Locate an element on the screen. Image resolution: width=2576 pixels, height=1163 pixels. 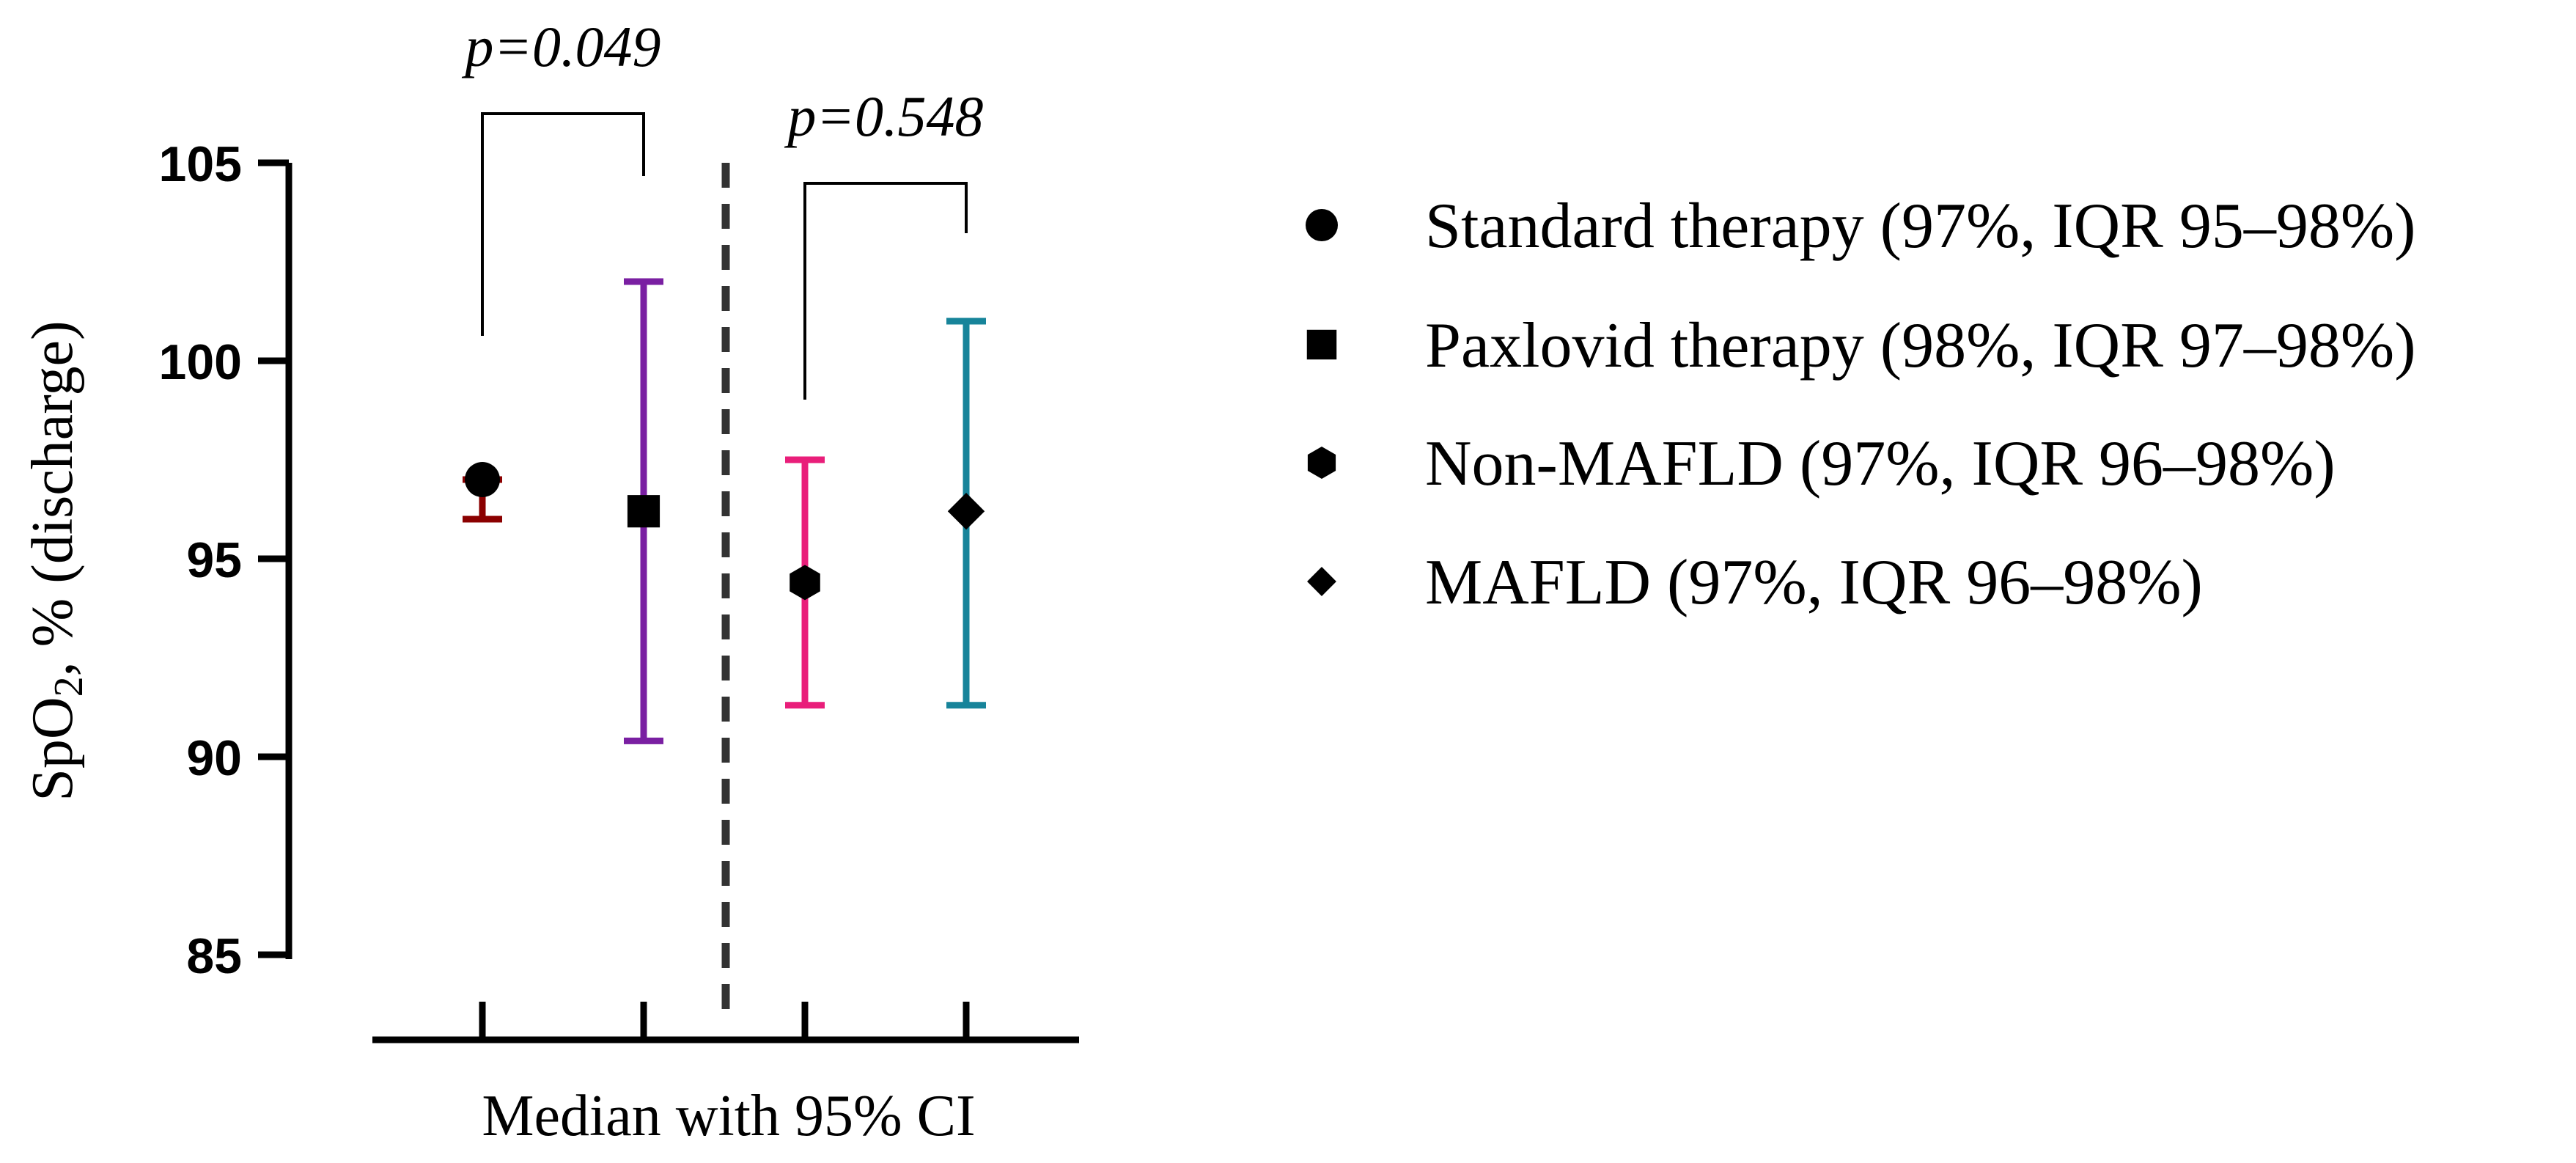
legend-item-1: Standard therapy (97%, IQR 95–98%) is located at coordinates (1860, 226).